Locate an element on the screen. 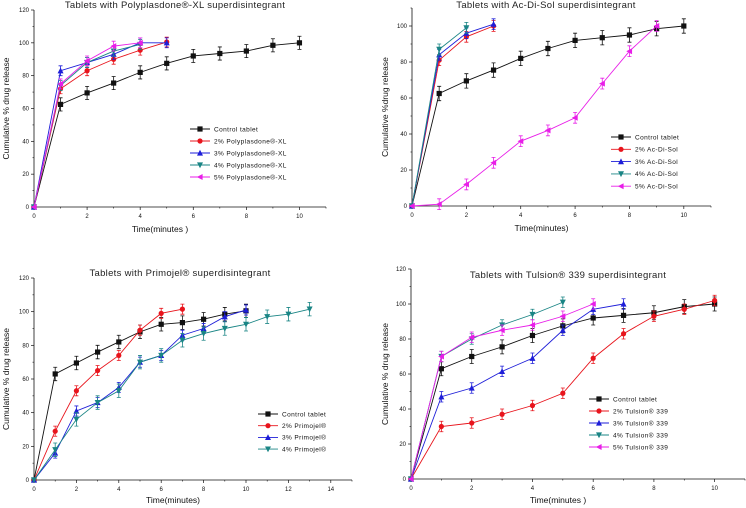 This screenshot has width=746, height=508. x-tick-label: 2 is located at coordinates (472, 489).